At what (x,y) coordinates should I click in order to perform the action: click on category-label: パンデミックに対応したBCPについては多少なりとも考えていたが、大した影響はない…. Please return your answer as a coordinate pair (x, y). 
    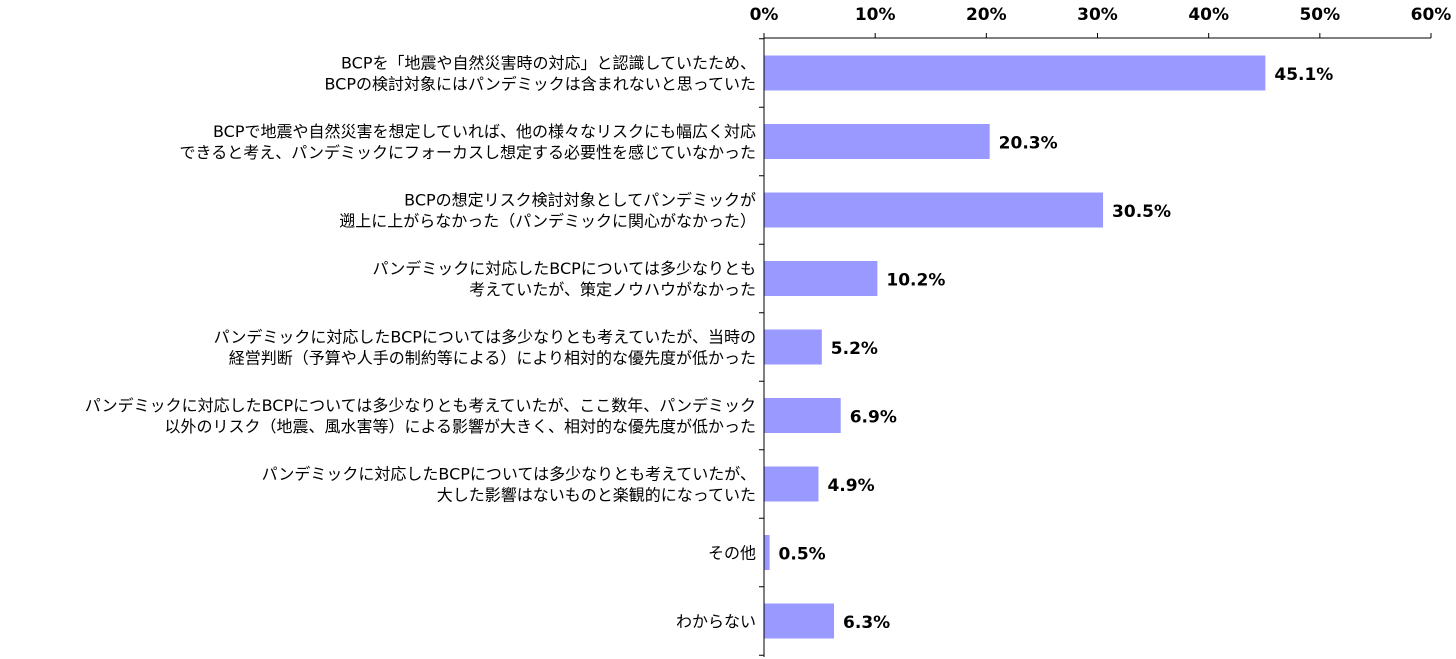
    Looking at the image, I should click on (509, 485).